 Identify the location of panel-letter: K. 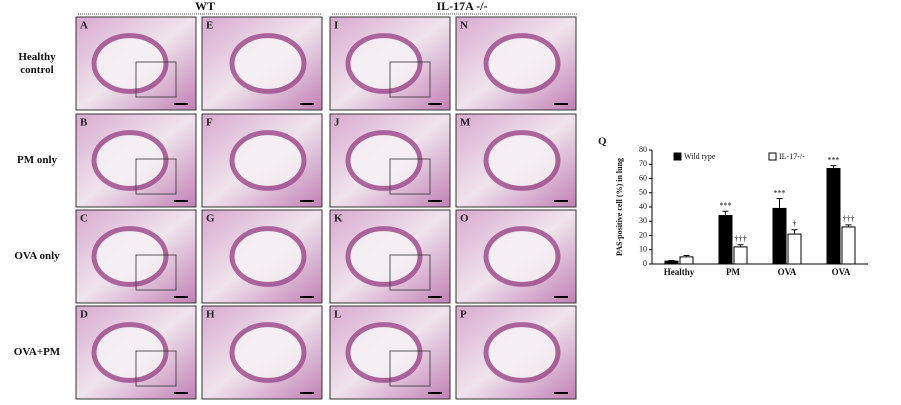
(338, 219).